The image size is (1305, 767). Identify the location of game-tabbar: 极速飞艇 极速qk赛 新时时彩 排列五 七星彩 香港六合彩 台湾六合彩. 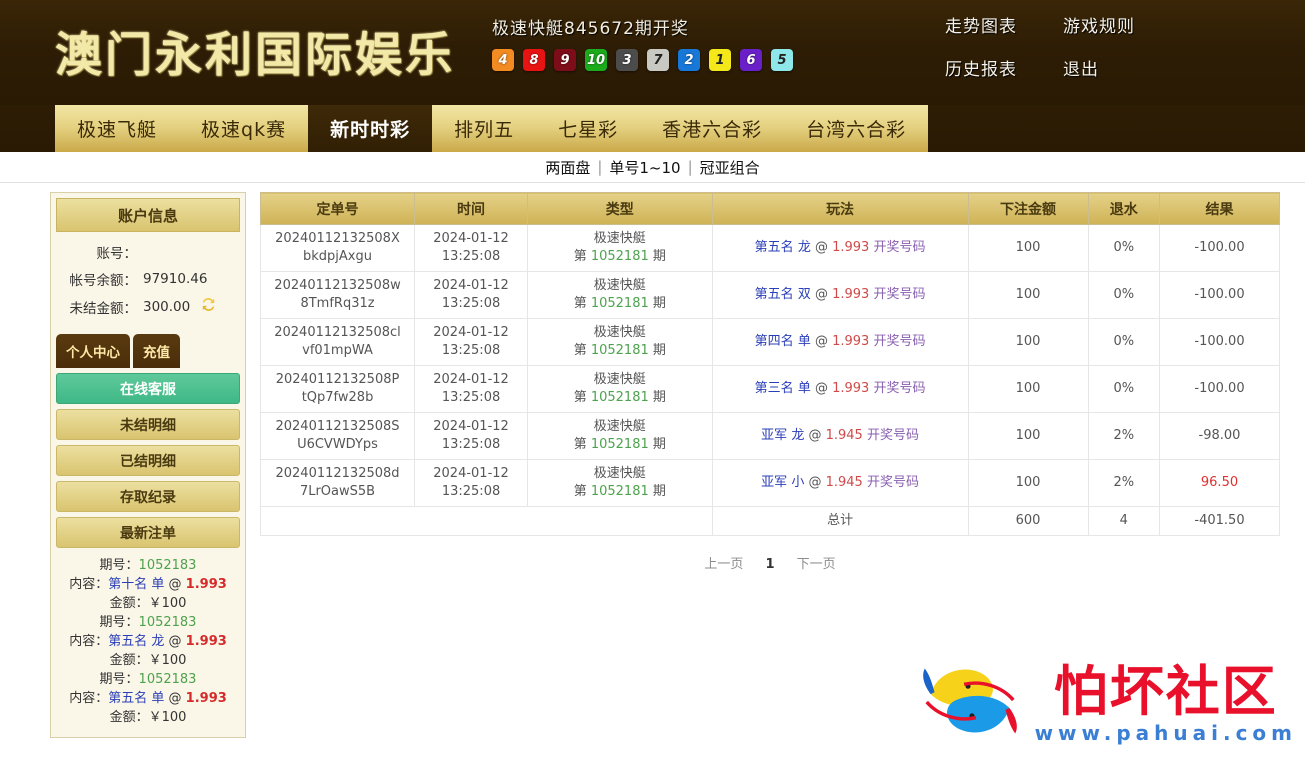
(652, 128).